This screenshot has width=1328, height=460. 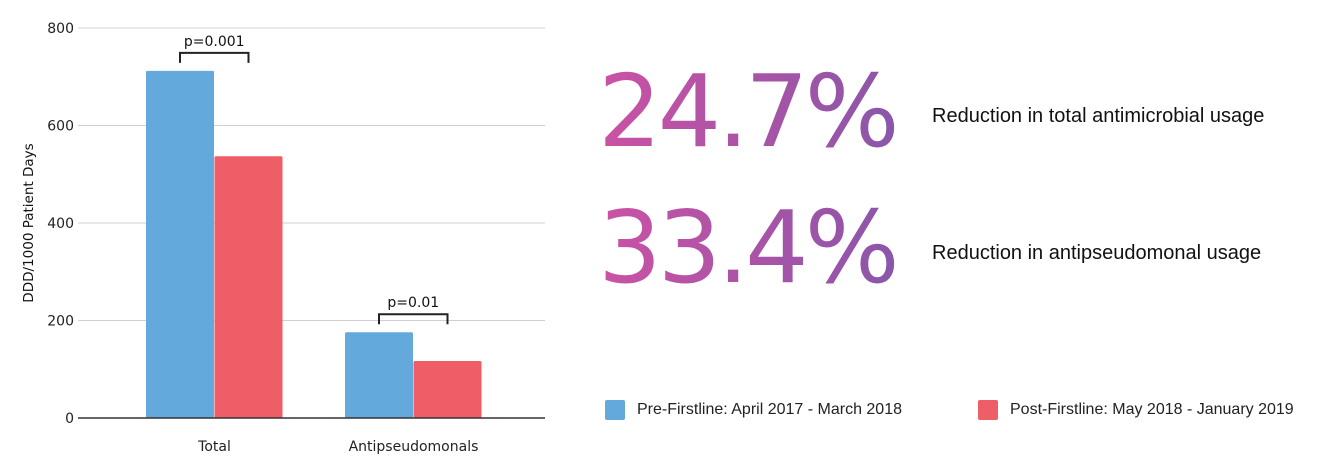 What do you see at coordinates (1097, 253) in the screenshot?
I see `stat-antipseudomonal-label: Reduction in antipseudomonal usage` at bounding box center [1097, 253].